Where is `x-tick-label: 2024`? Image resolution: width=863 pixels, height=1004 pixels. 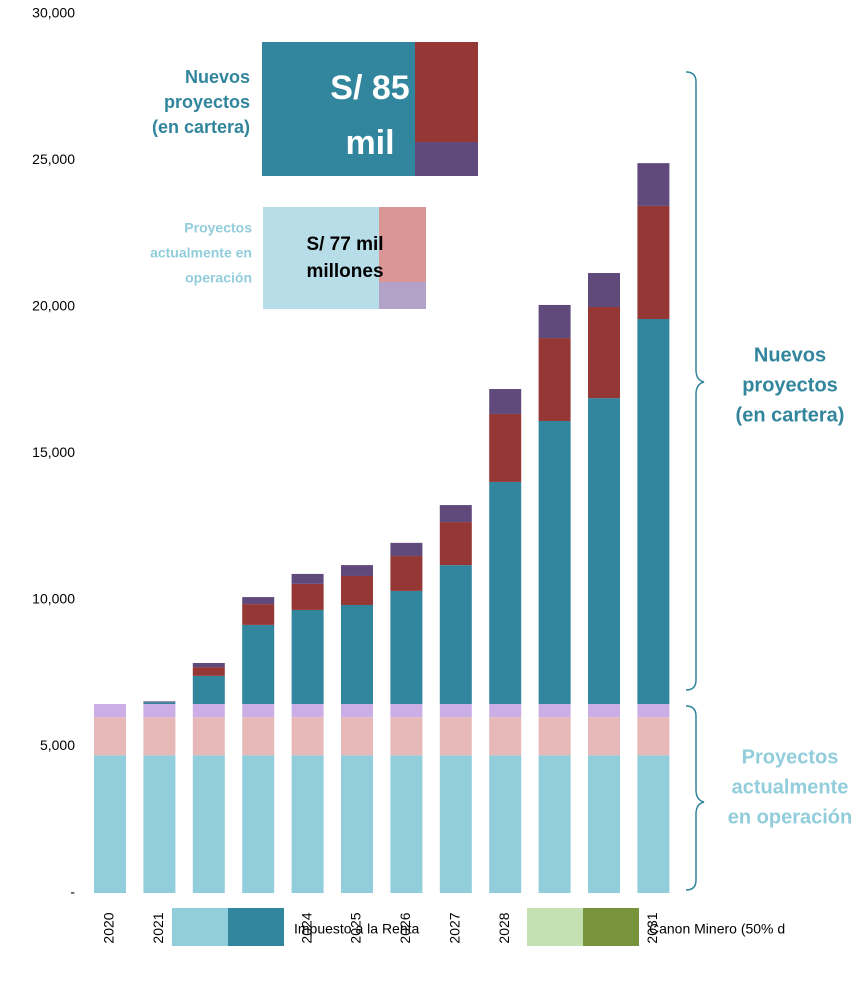 x-tick-label: 2024 is located at coordinates (306, 927).